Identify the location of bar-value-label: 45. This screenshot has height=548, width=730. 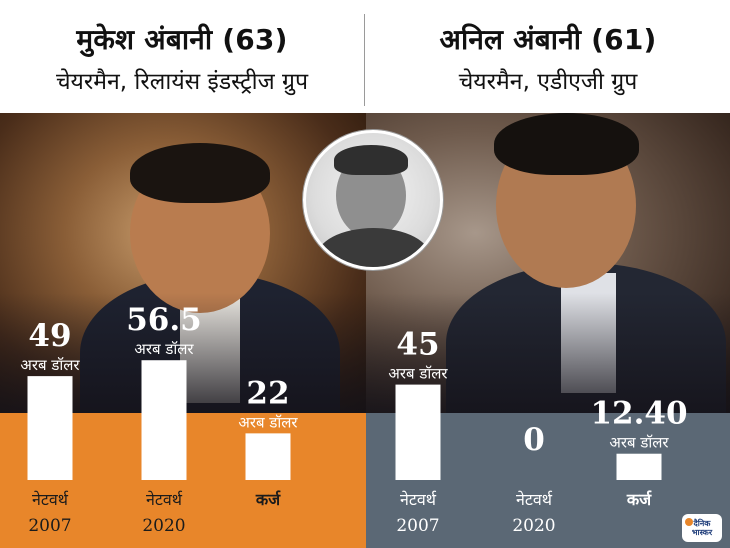
(417, 345).